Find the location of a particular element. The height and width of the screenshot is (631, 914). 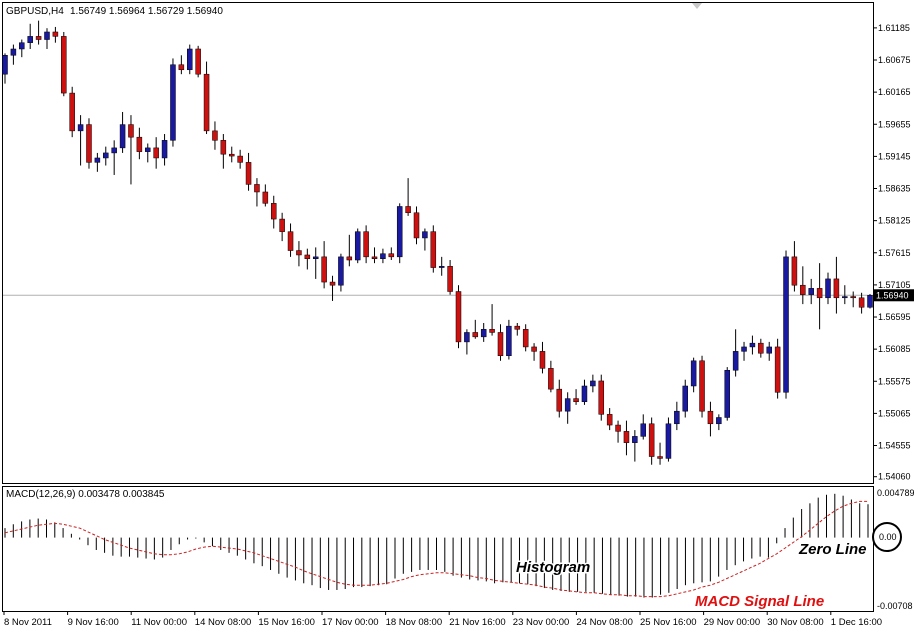

time-tick-label: 14 Nov 08:00 is located at coordinates (223, 622).